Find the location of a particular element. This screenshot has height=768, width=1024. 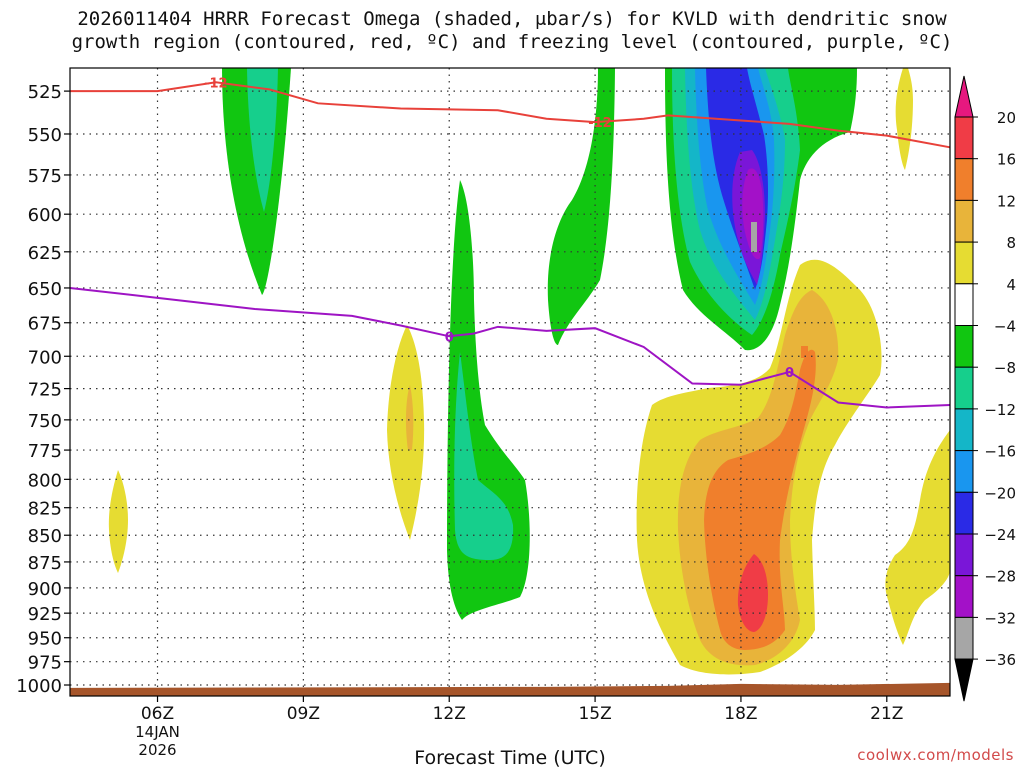

omega-pos-4-05z is located at coordinates (118, 521).